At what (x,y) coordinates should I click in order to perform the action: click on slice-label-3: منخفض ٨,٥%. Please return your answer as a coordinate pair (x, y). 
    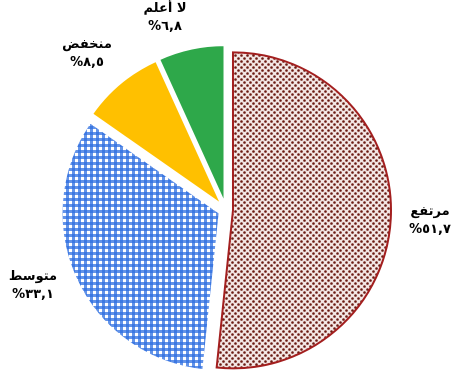
    Looking at the image, I should click on (87, 53).